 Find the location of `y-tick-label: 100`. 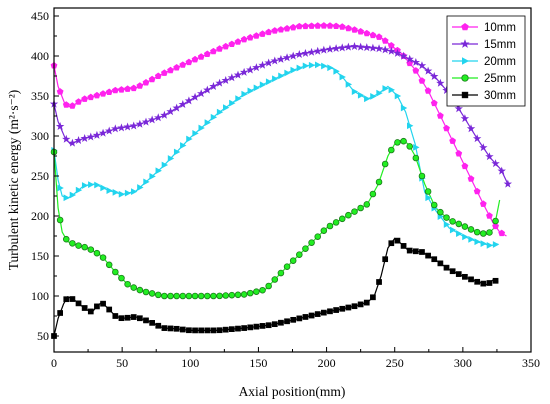

y-tick-label: 100 is located at coordinates (40, 296).